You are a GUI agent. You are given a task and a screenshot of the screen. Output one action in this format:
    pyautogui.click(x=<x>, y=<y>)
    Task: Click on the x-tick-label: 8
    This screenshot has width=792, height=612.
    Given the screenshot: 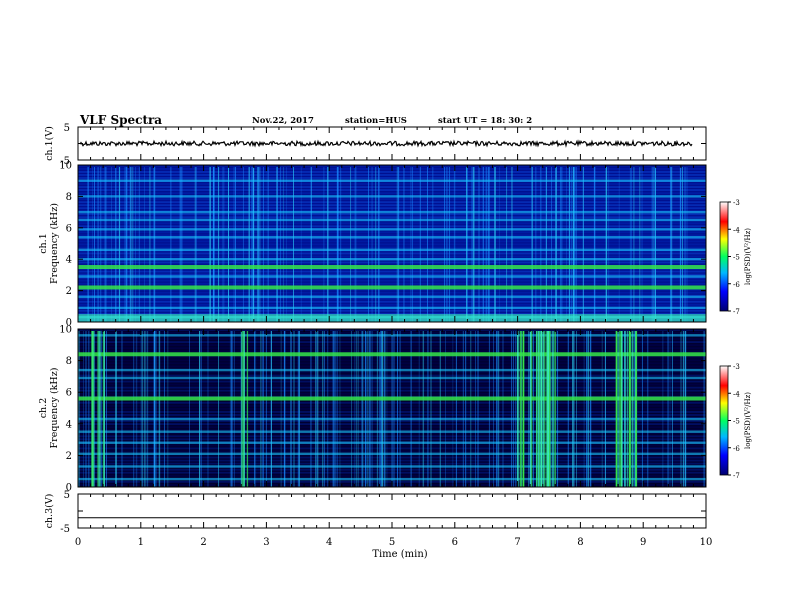 What is the action you would take?
    pyautogui.click(x=580, y=542)
    